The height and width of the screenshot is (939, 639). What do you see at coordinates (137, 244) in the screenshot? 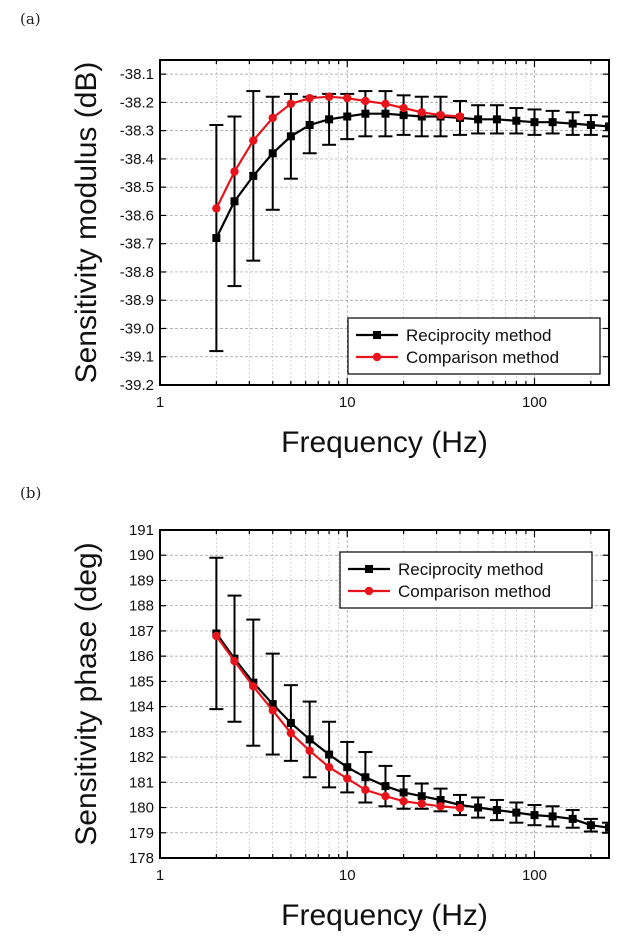
I see `y-tick-label: -38.7` at bounding box center [137, 244].